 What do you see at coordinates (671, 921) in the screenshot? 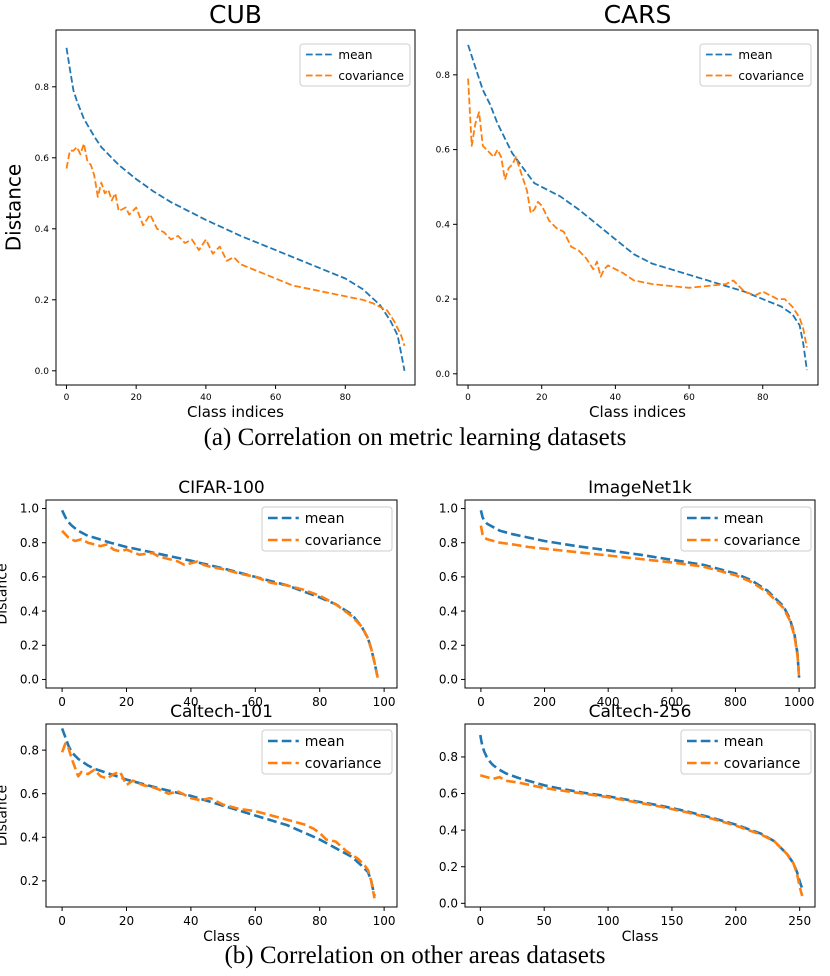
I see `x-tick-label: 150` at bounding box center [671, 921].